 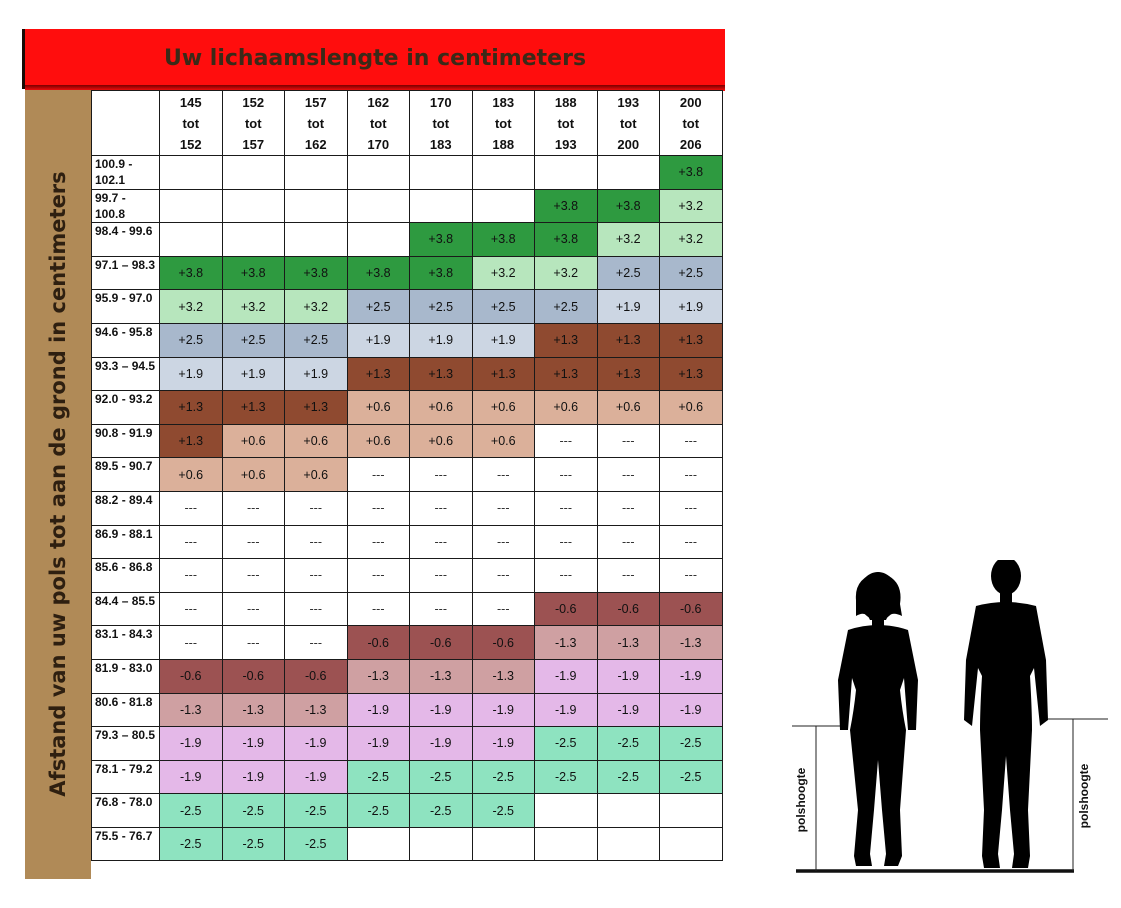 What do you see at coordinates (690, 102) in the screenshot?
I see `column-header-from: 200` at bounding box center [690, 102].